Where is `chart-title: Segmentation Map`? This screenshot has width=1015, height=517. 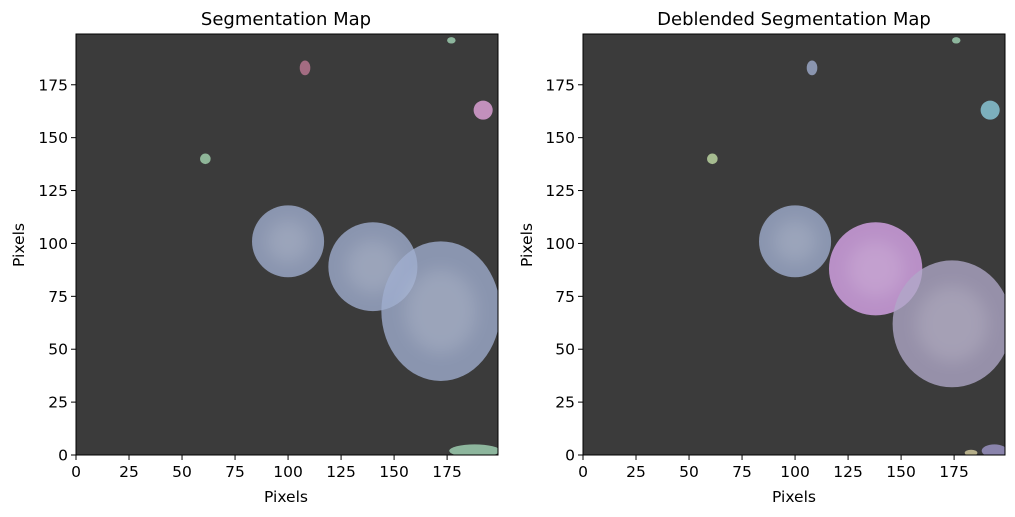 chart-title: Segmentation Map is located at coordinates (286, 19).